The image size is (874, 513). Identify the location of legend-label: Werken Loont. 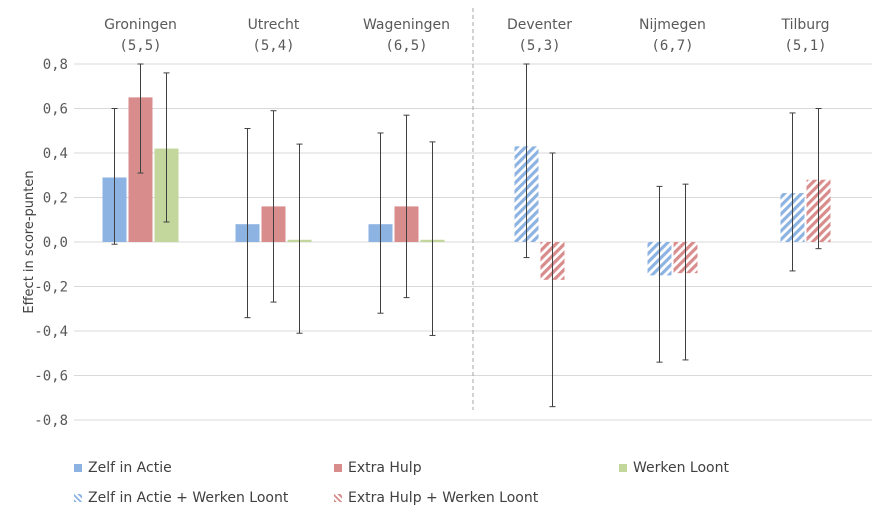
(681, 468).